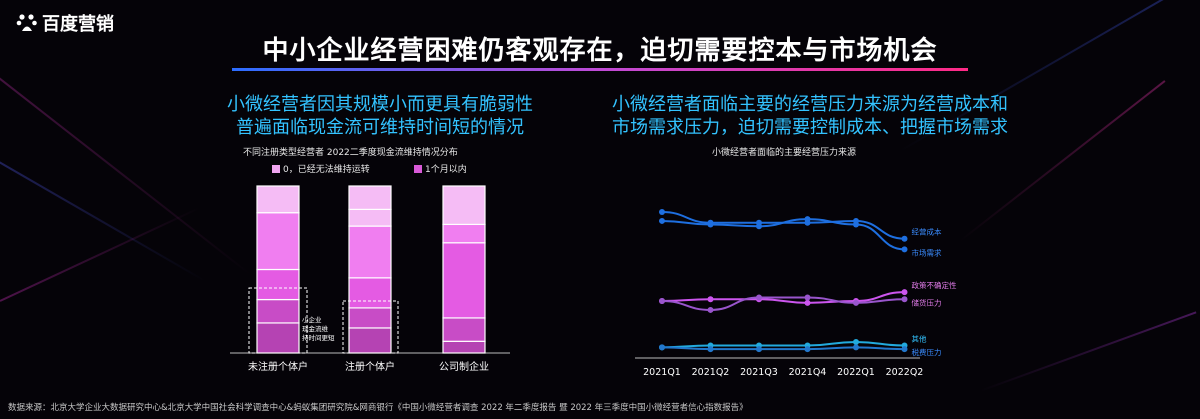 This screenshot has height=419, width=1200. Describe the element at coordinates (810, 104) in the screenshot. I see `right-subtitle-line-1: 小微经营者面临主要的经营压力来源为经营成本和` at that location.